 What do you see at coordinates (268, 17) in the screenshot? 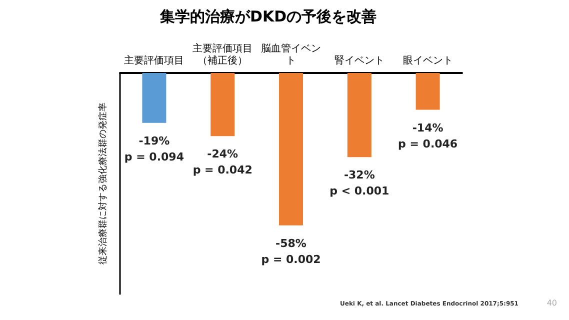
I see `chart-title: 集学的治療がDKDの予後を改善` at bounding box center [268, 17].